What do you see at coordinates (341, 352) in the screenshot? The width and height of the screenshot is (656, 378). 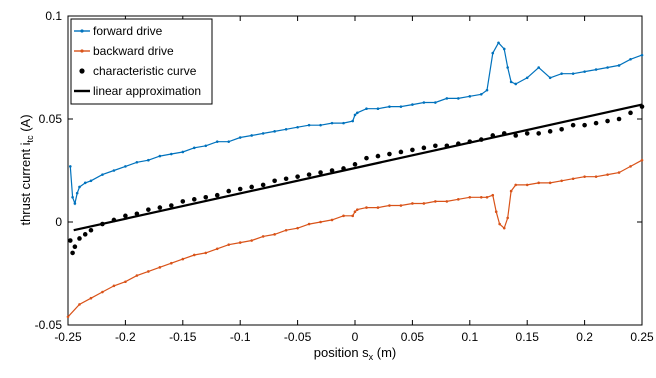 I see `x-axis-label-main: position s` at bounding box center [341, 352].